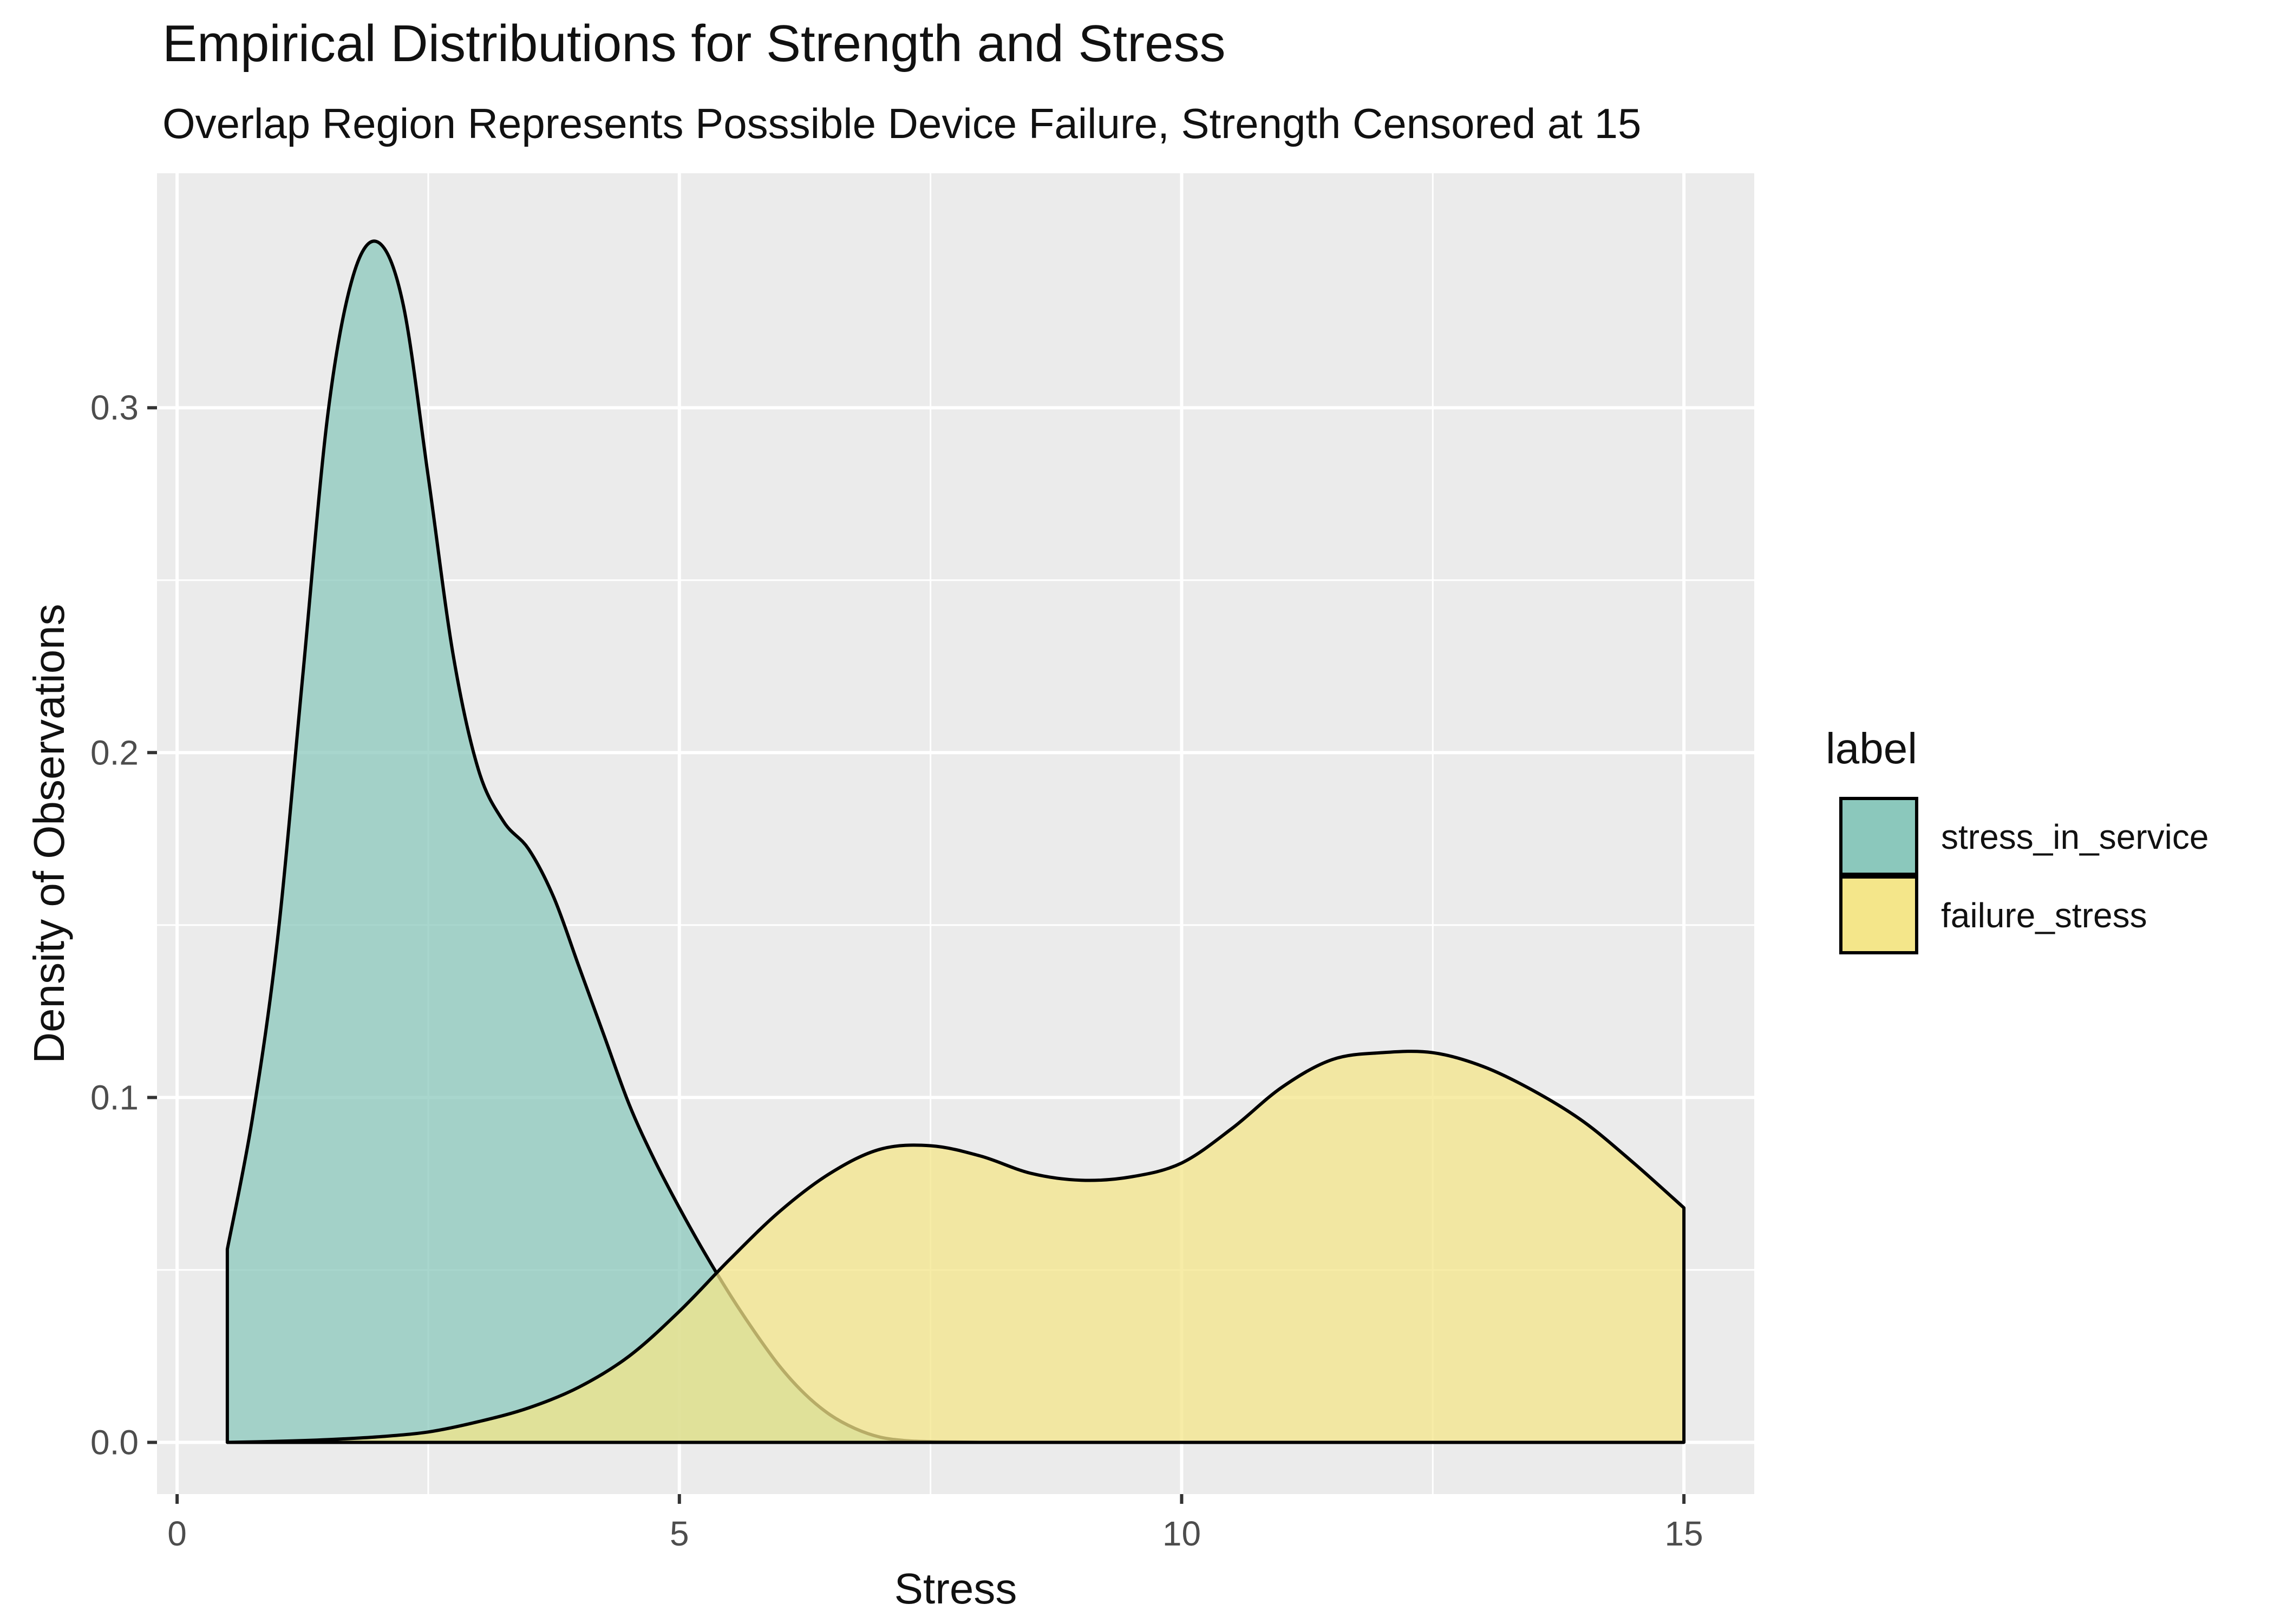  I want to click on y-tick-label: 0.2, so click(115, 753).